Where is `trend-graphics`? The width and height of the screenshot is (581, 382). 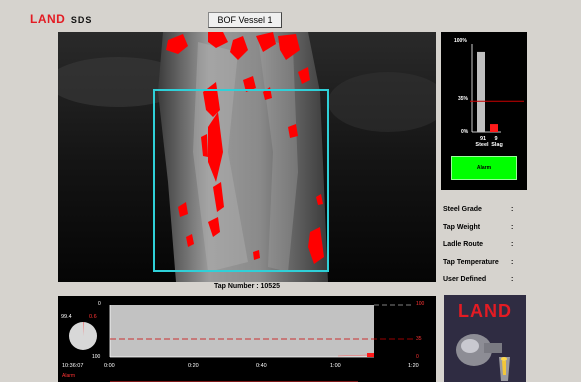
trend-graphics is located at coordinates (241, 343).